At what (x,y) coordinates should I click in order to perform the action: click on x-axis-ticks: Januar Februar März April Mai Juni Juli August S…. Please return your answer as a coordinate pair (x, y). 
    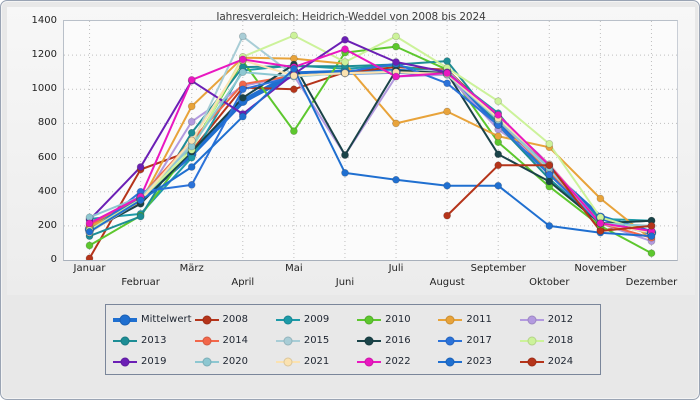
    Looking at the image, I should click on (370, 279).